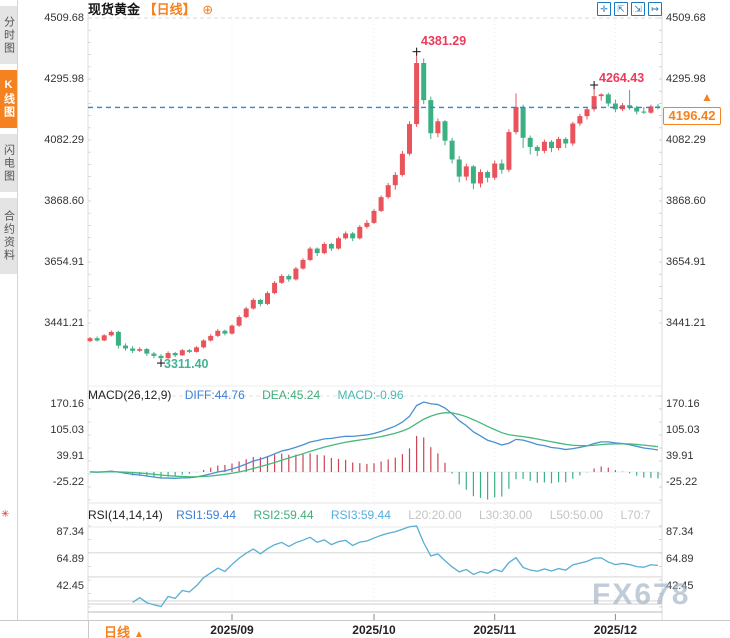  What do you see at coordinates (707, 97) in the screenshot?
I see `price-up-arrow-icon: ▲` at bounding box center [707, 97].